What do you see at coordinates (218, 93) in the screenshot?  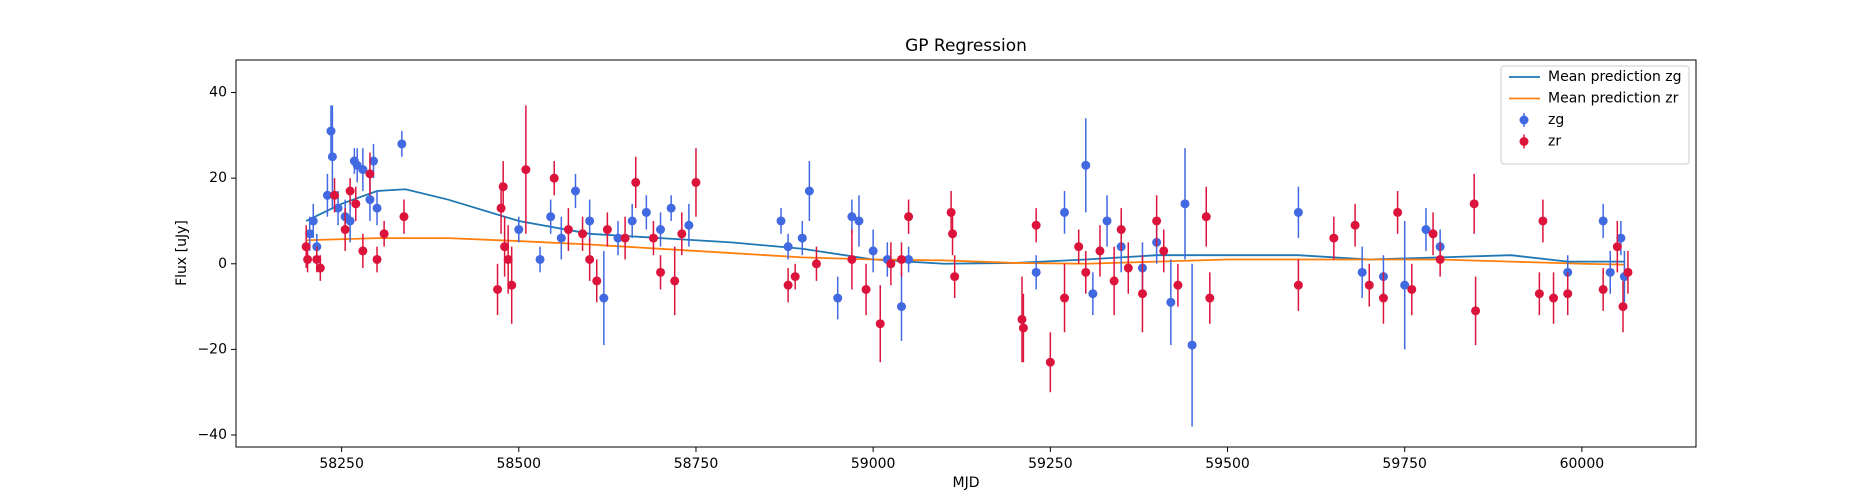 I see `y-tick-label: 40` at bounding box center [218, 93].